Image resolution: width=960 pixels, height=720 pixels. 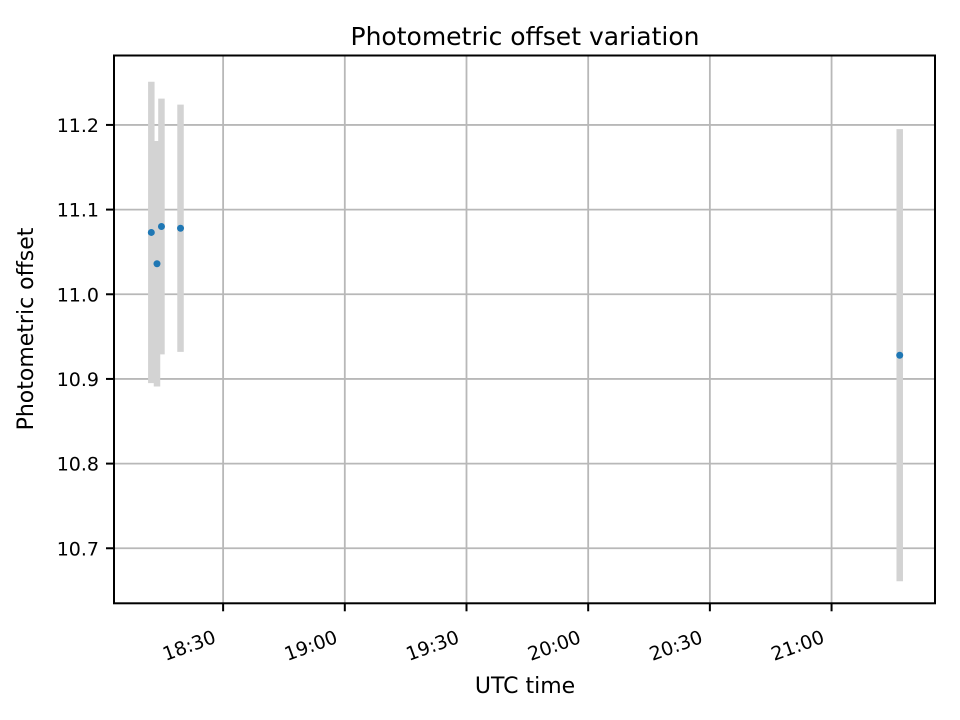 What do you see at coordinates (78, 126) in the screenshot?
I see `y-tick-label: 11.2` at bounding box center [78, 126].